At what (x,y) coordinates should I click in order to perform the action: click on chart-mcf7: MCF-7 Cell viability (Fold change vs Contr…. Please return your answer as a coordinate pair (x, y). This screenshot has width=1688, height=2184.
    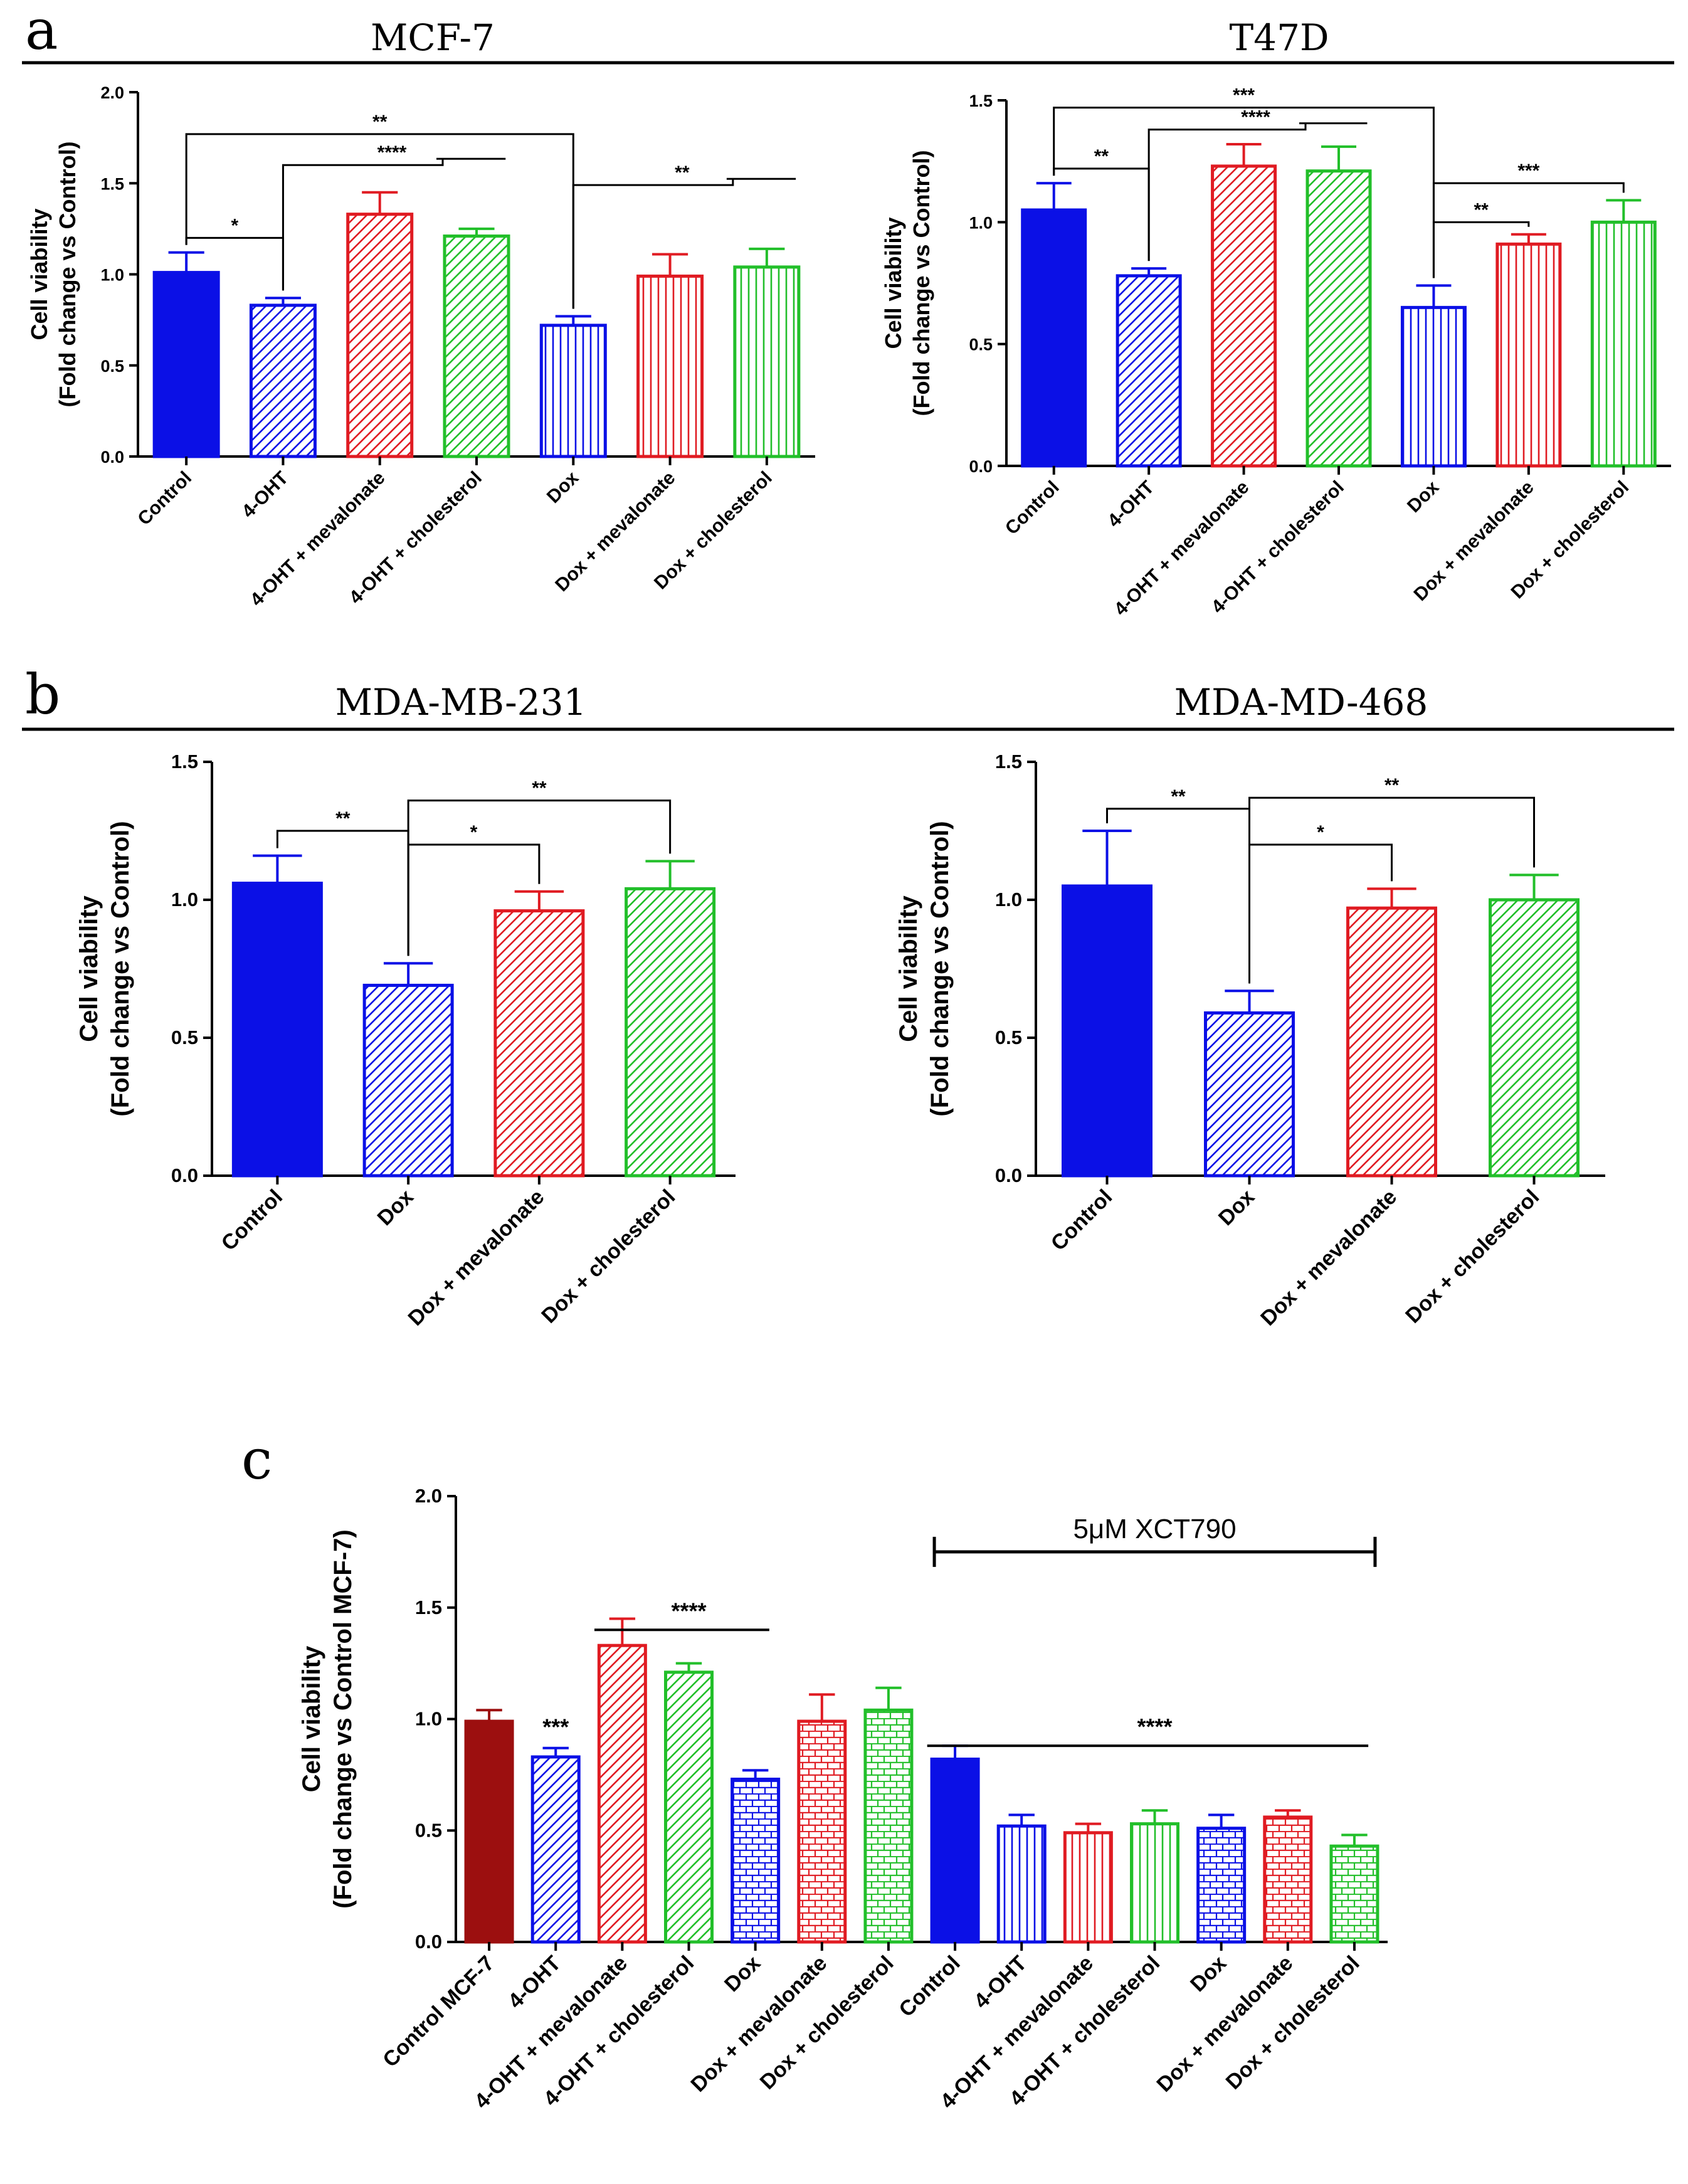
    Looking at the image, I should click on (420, 313).